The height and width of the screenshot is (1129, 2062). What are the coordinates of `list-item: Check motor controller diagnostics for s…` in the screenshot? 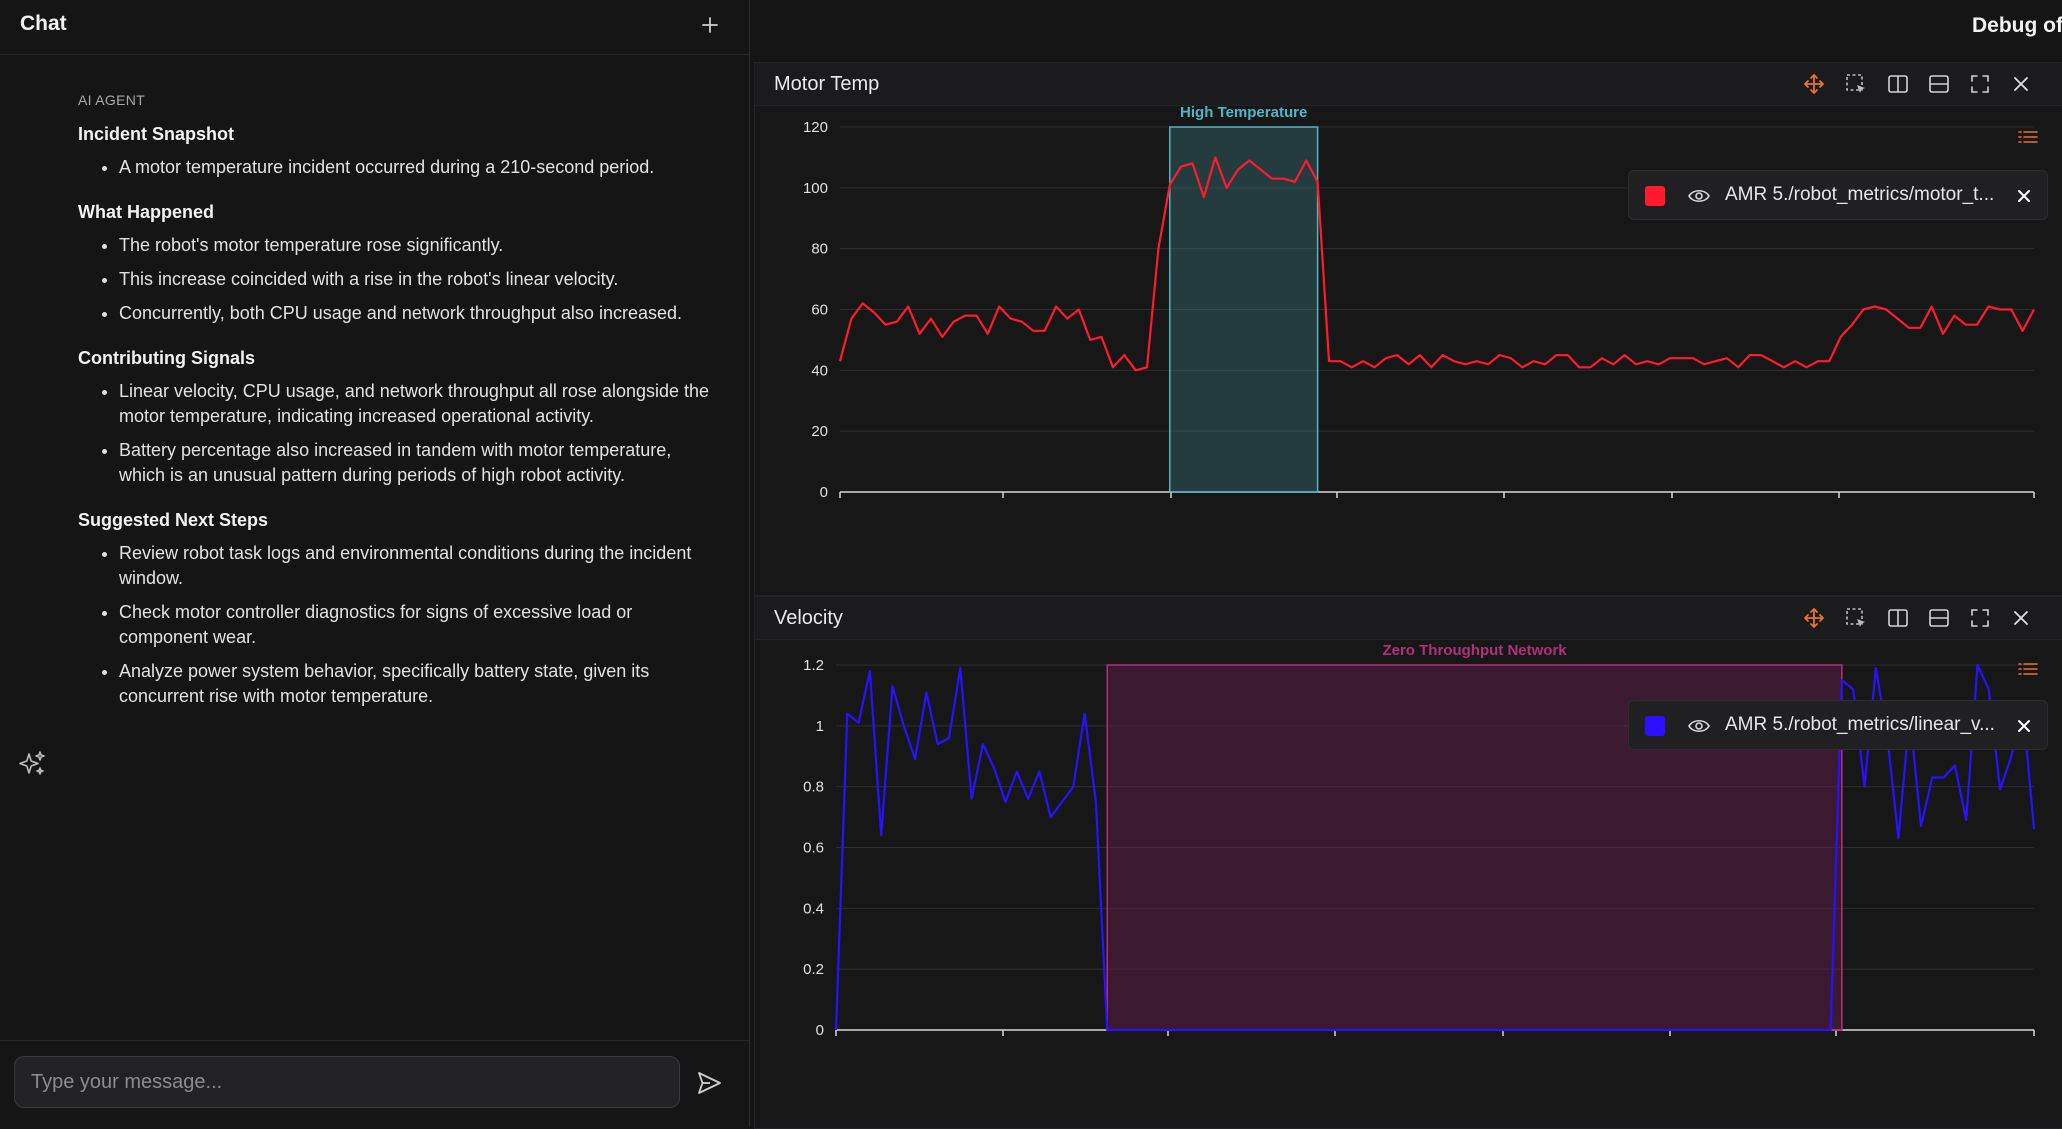 It's located at (418, 625).